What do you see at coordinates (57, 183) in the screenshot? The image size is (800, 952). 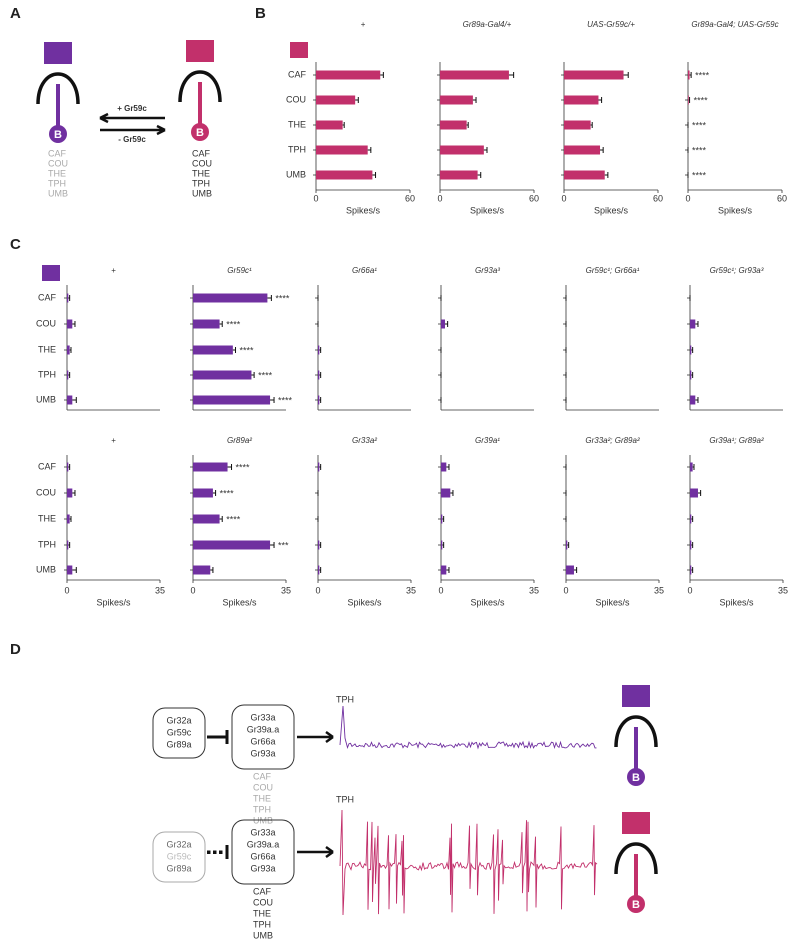 I see `tastant: TPH` at bounding box center [57, 183].